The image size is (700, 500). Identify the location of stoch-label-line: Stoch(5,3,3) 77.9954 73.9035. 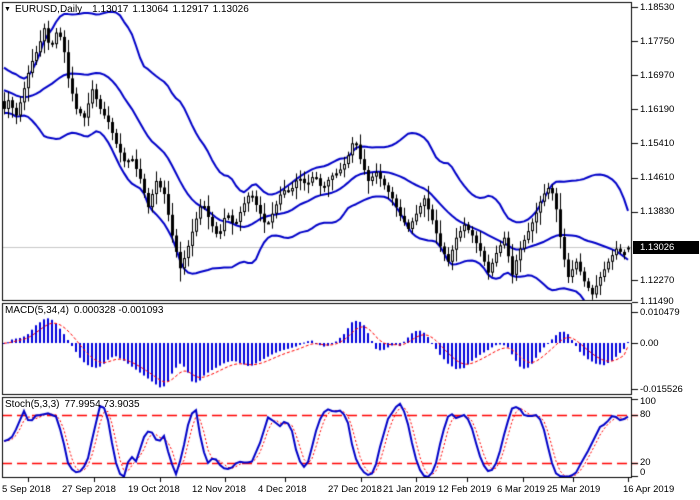
(72, 404).